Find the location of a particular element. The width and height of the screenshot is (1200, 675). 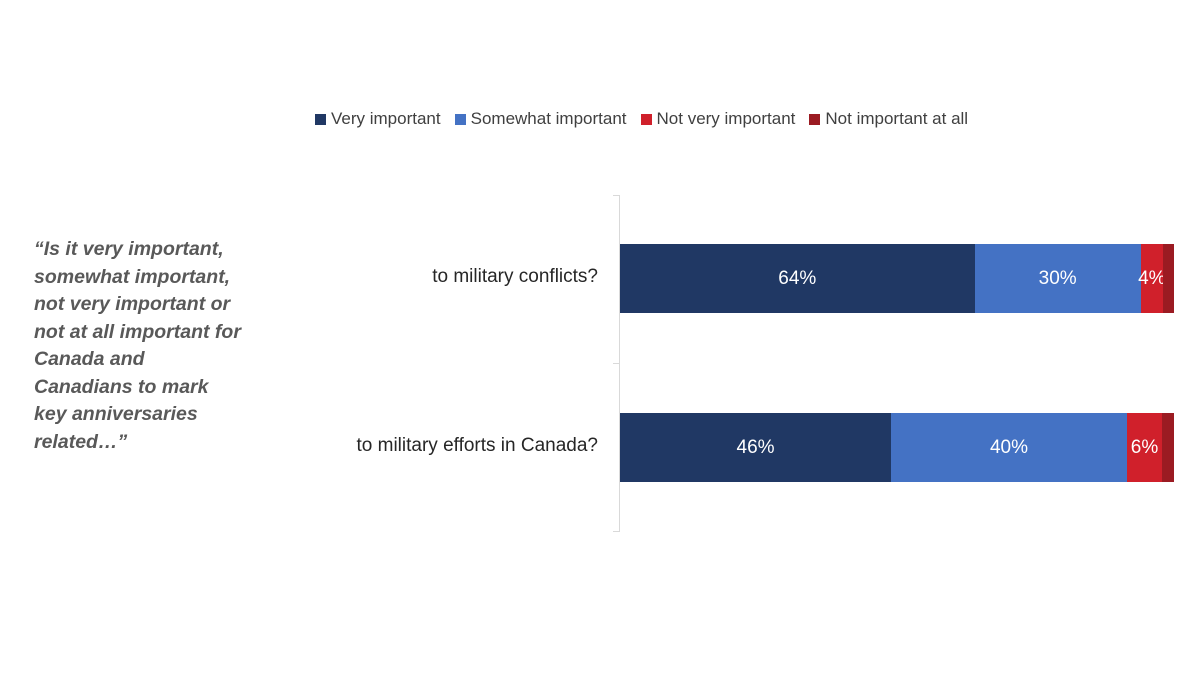

category-axis is located at coordinates (619, 363).